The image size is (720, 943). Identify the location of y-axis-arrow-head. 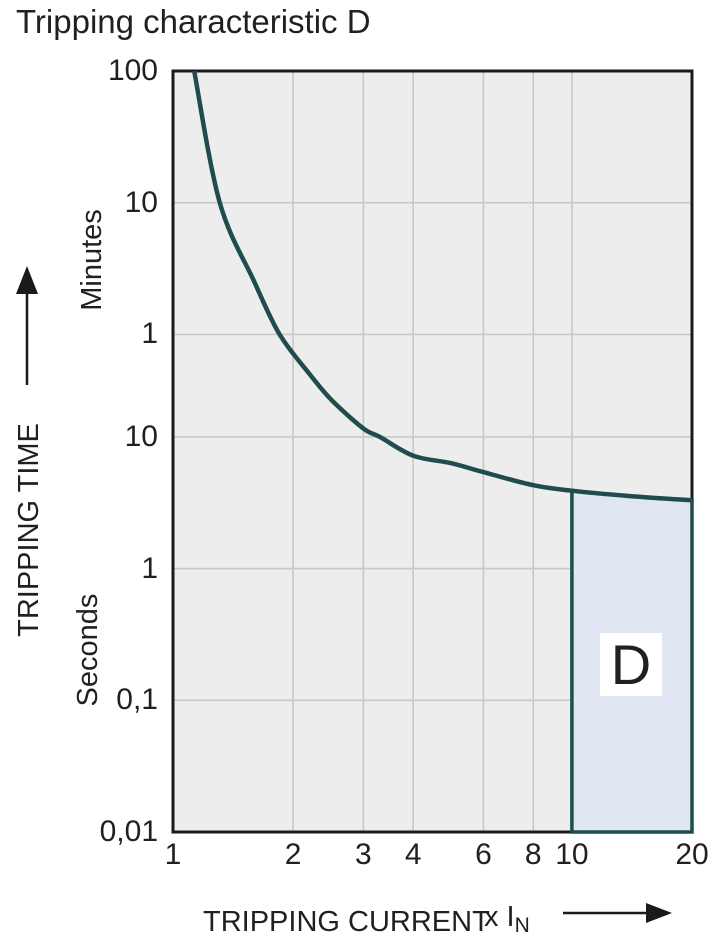
(27, 280).